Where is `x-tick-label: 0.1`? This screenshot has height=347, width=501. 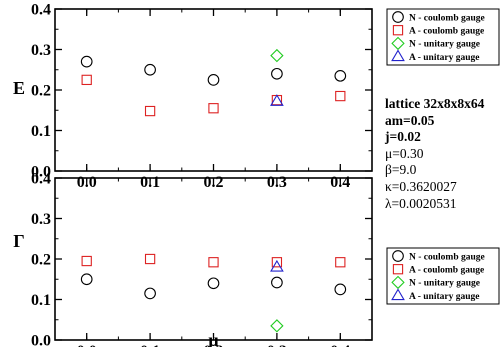 x-tick-label: 0.1 is located at coordinates (150, 345).